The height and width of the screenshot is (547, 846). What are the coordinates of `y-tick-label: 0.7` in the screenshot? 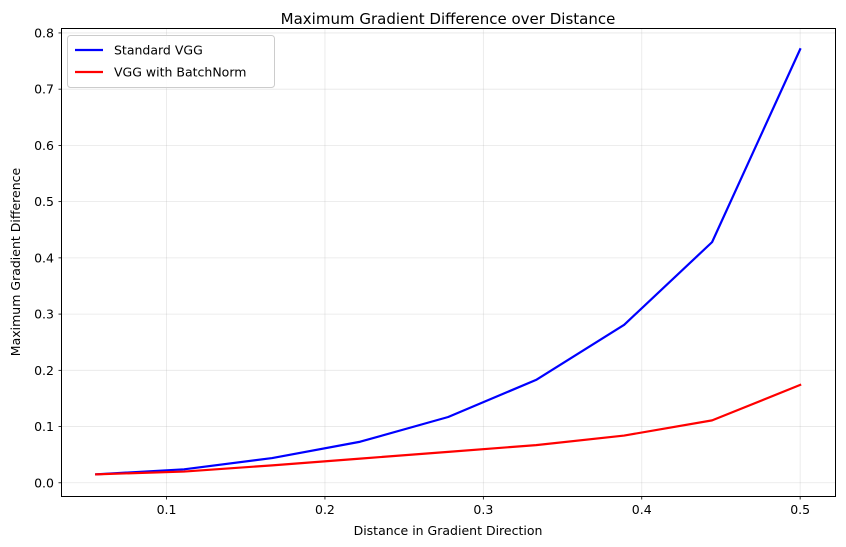 It's located at (44, 89).